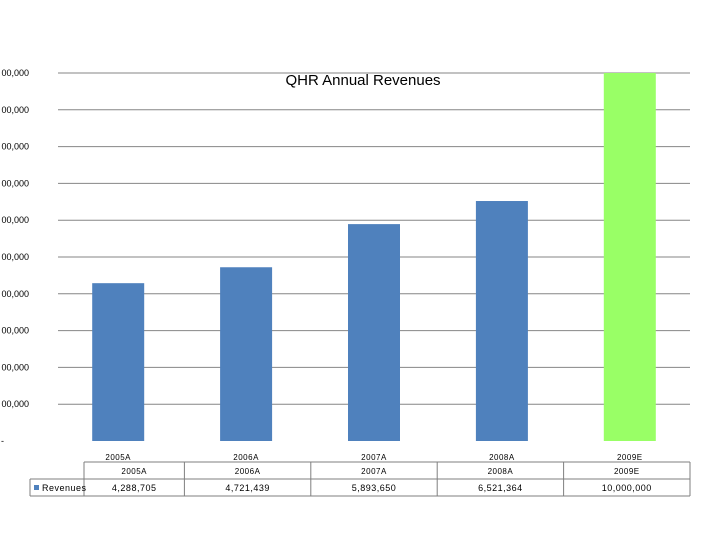  What do you see at coordinates (248, 471) in the screenshot?
I see `table-header-cell: 2006A` at bounding box center [248, 471].